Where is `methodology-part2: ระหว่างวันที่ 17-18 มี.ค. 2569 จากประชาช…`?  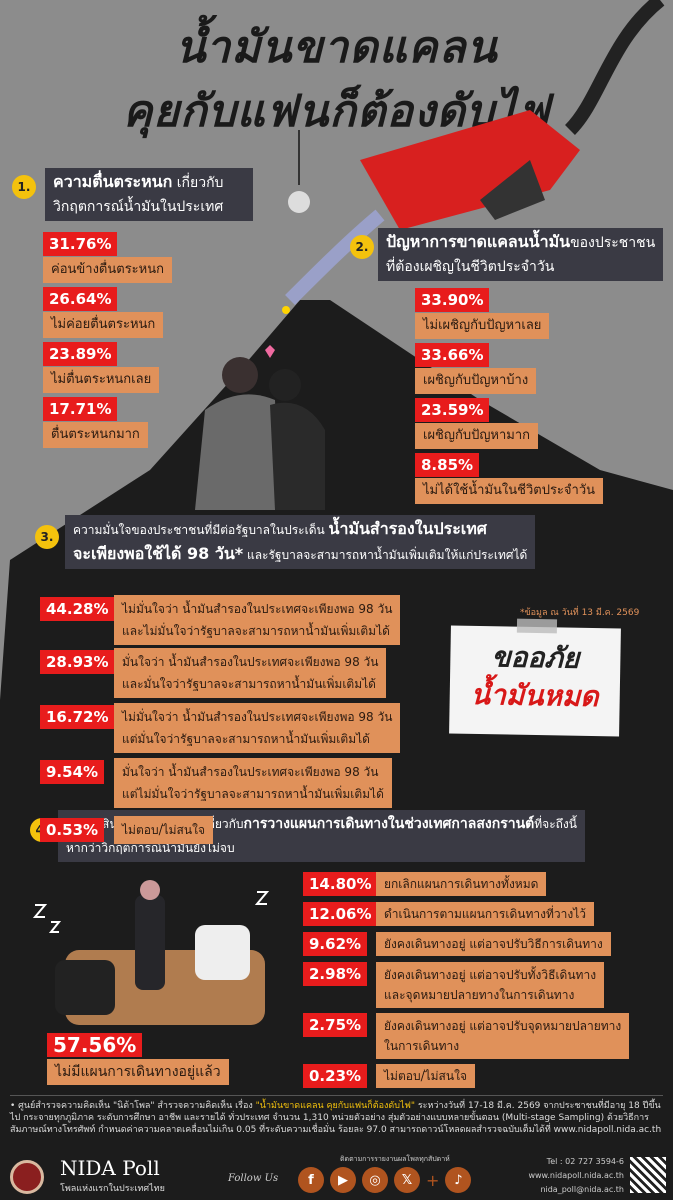
methodology-part2: ระหว่างวันที่ 17-18 มี.ค. 2569 จากประชาช… is located at coordinates (336, 1118).